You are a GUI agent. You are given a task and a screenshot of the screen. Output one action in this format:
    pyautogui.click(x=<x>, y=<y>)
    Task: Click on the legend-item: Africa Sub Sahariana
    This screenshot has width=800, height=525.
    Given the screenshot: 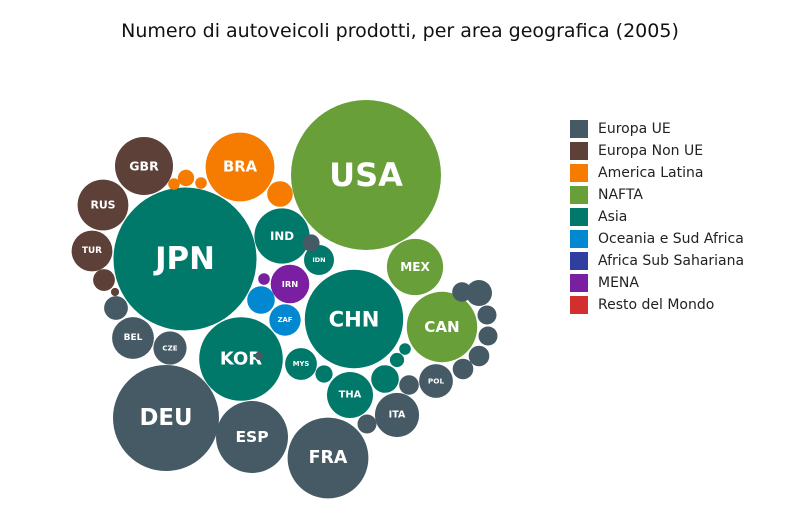 What is the action you would take?
    pyautogui.click(x=657, y=261)
    